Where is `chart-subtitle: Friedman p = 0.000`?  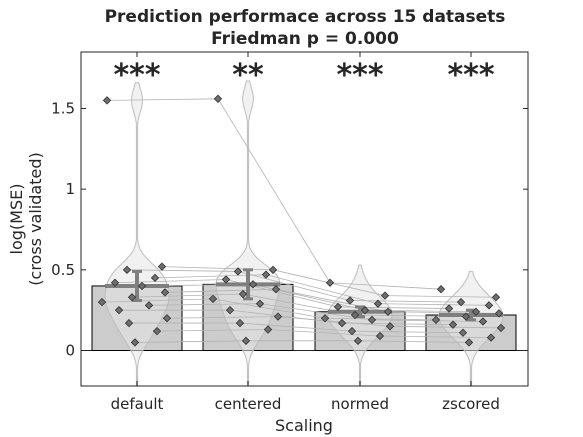 chart-subtitle: Friedman p = 0.000 is located at coordinates (305, 39).